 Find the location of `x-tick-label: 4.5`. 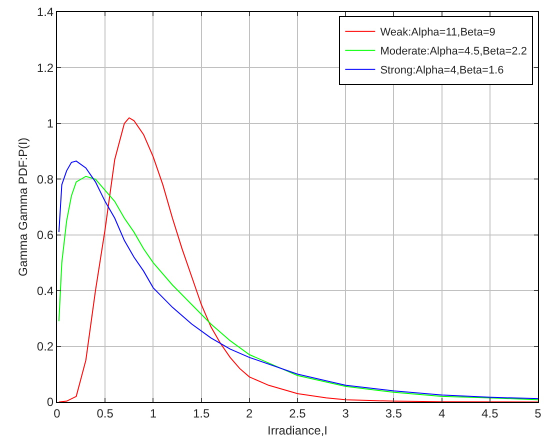

x-tick-label: 4.5 is located at coordinates (490, 413).